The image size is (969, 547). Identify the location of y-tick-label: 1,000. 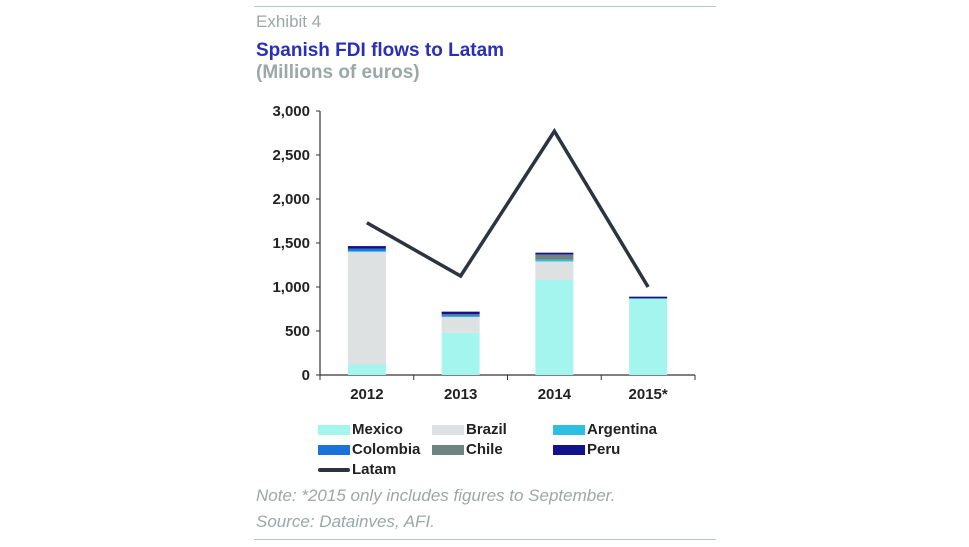
(291, 287).